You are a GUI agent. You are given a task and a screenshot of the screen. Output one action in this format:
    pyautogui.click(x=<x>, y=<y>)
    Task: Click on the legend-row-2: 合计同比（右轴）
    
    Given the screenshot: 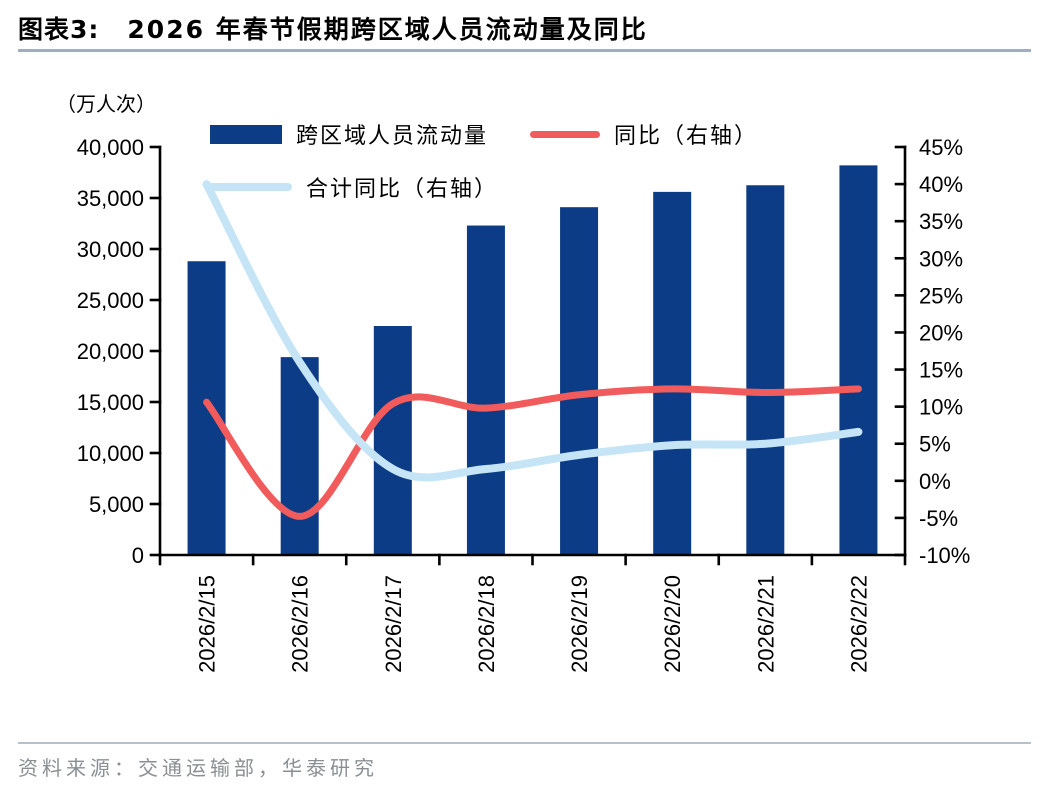 What is the action you would take?
    pyautogui.click(x=352, y=187)
    